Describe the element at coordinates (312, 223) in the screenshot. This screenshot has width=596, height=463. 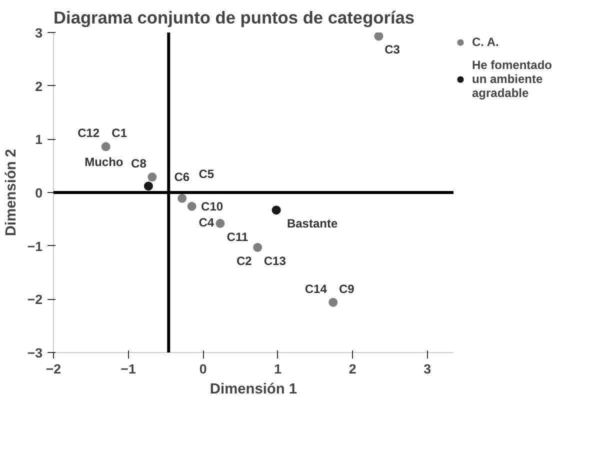
I see `annotation: Bastante` at that location.